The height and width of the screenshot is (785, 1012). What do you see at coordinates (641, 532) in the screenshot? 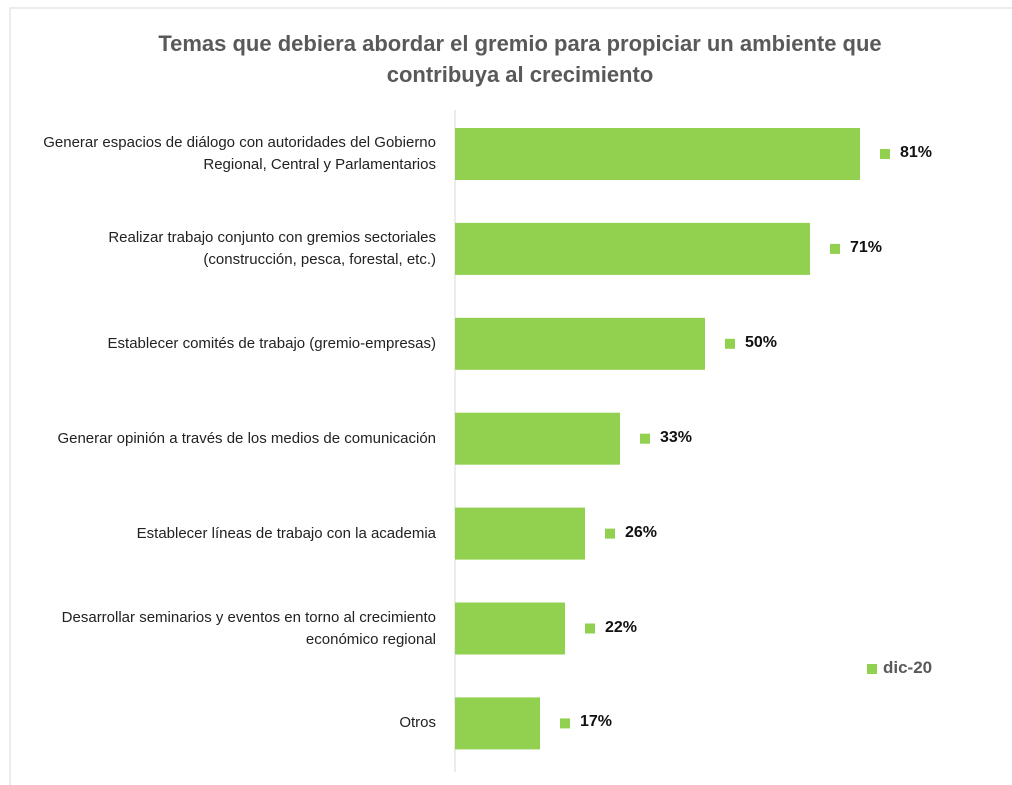
I see `value-label: 26%` at bounding box center [641, 532].